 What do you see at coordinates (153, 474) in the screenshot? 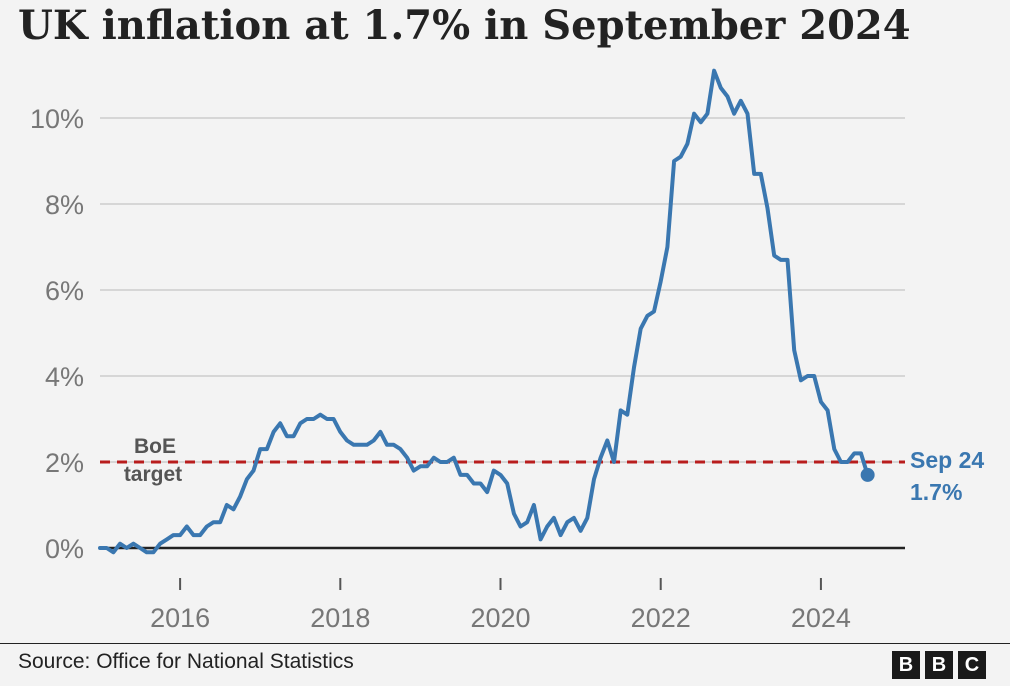
I see `target-label-line2: target` at bounding box center [153, 474].